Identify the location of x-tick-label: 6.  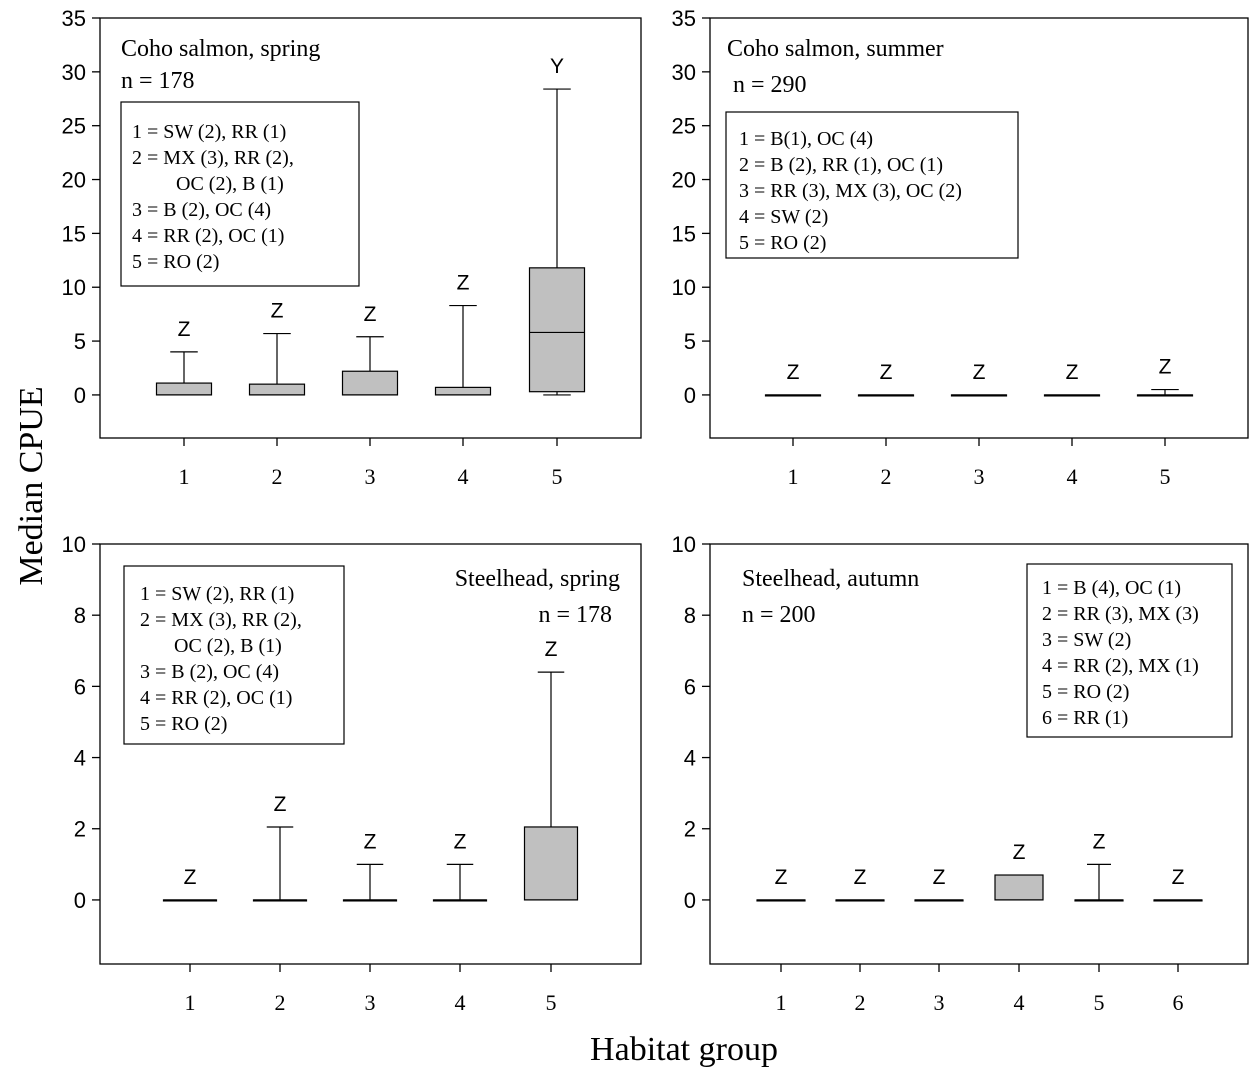
(1178, 1002).